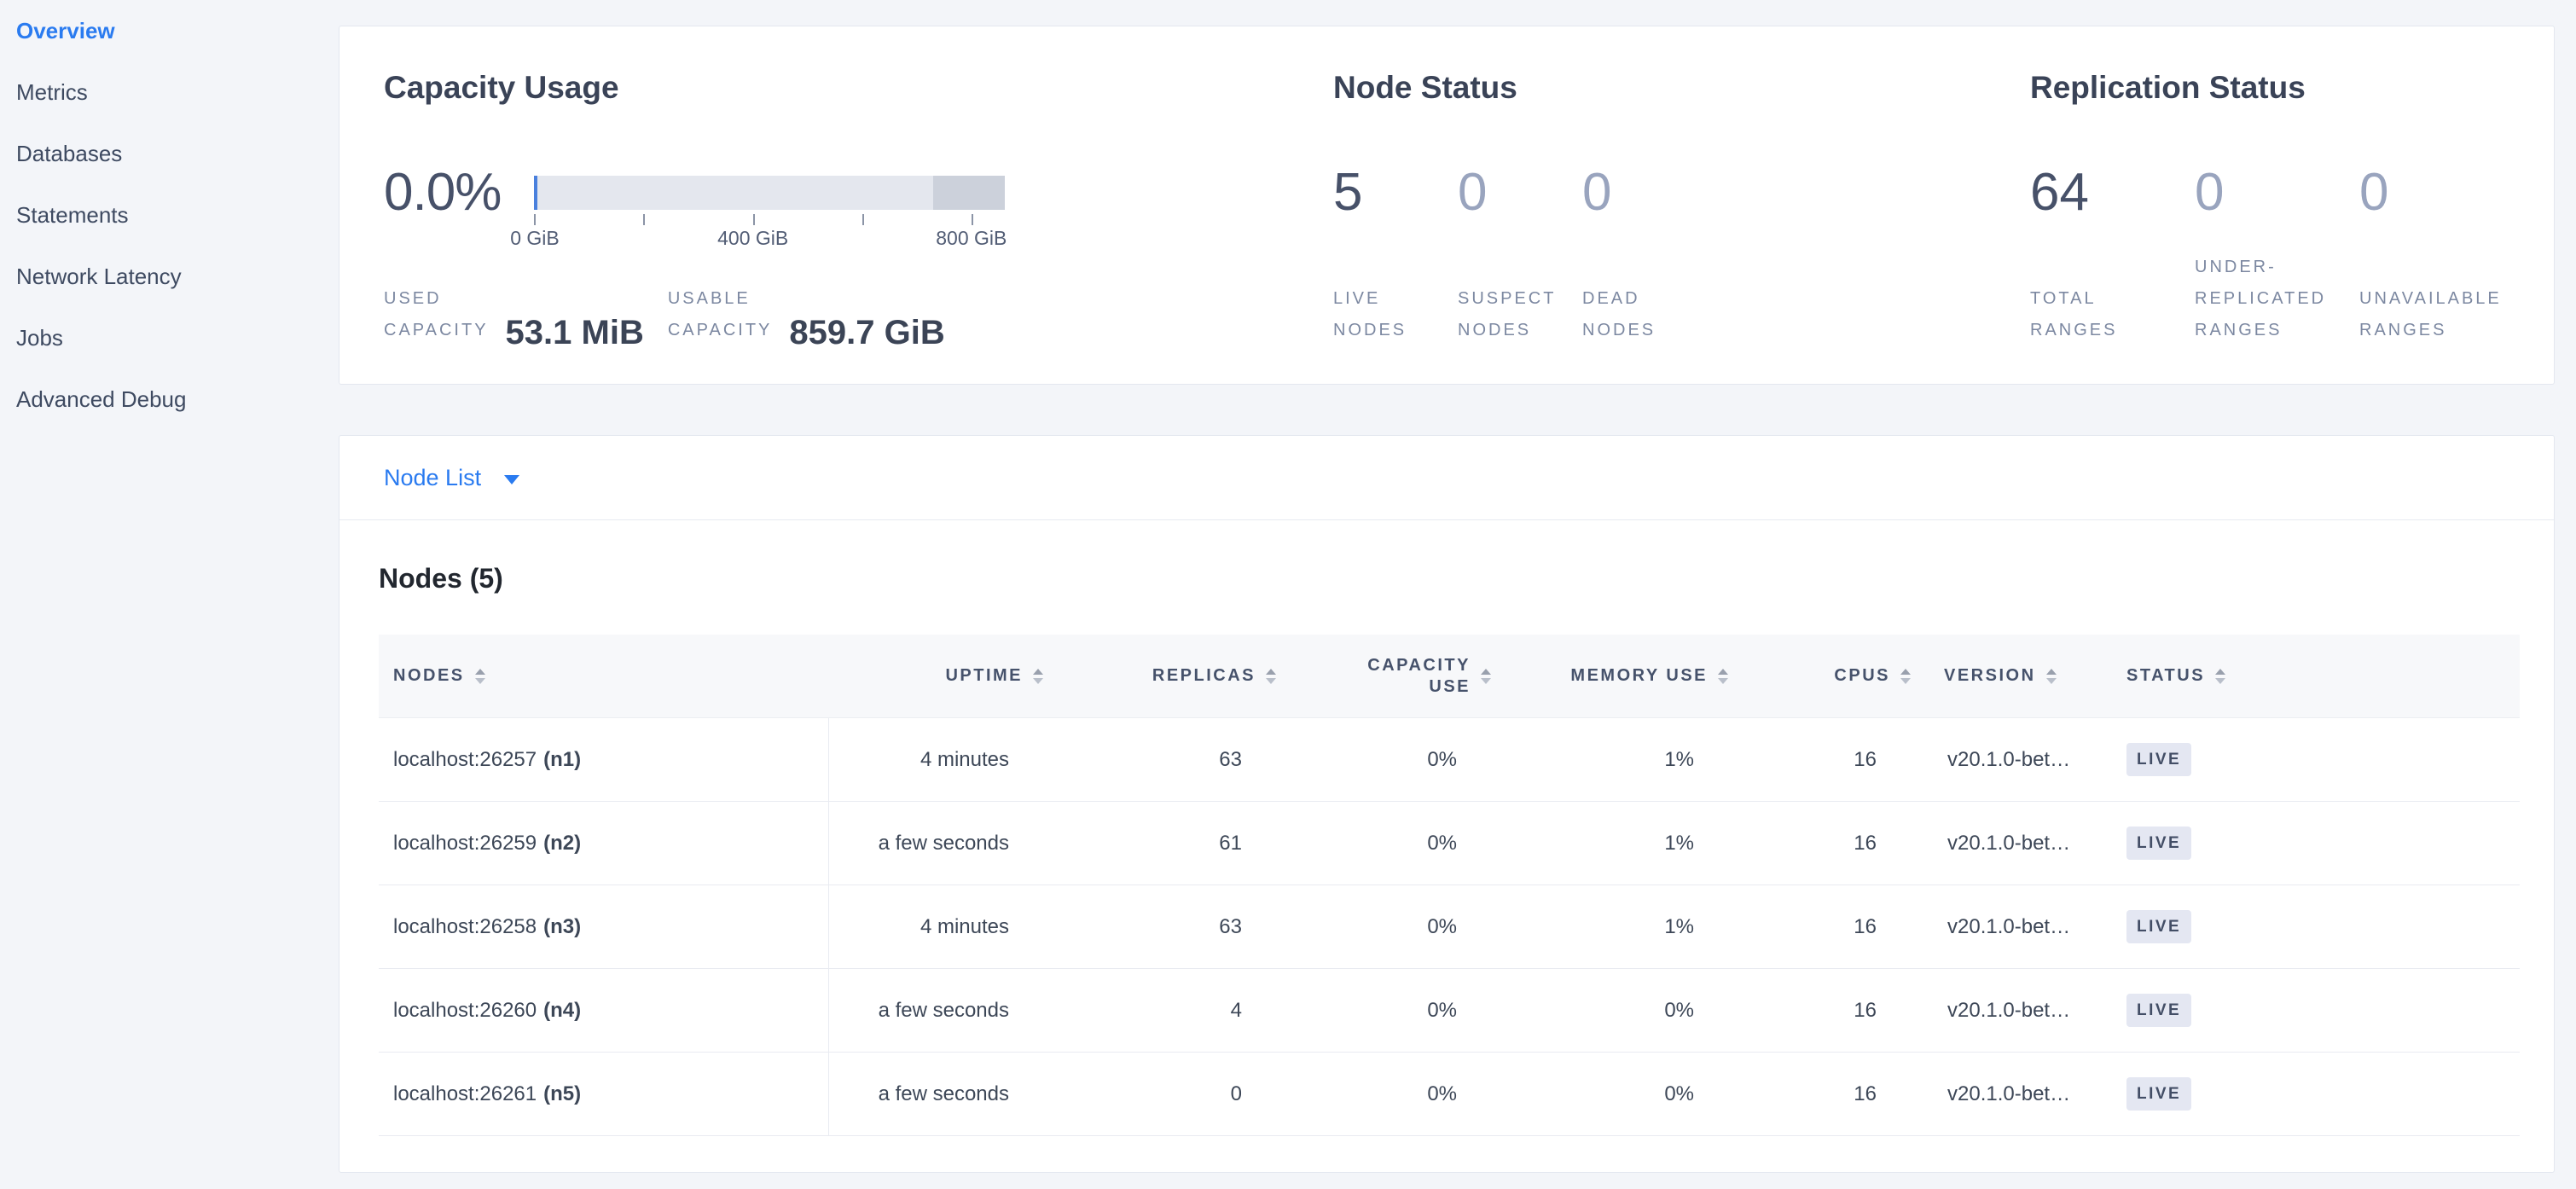 Image resolution: width=2576 pixels, height=1189 pixels. Describe the element at coordinates (753, 238) in the screenshot. I see `gauge-label-400: 400 GiB` at that location.